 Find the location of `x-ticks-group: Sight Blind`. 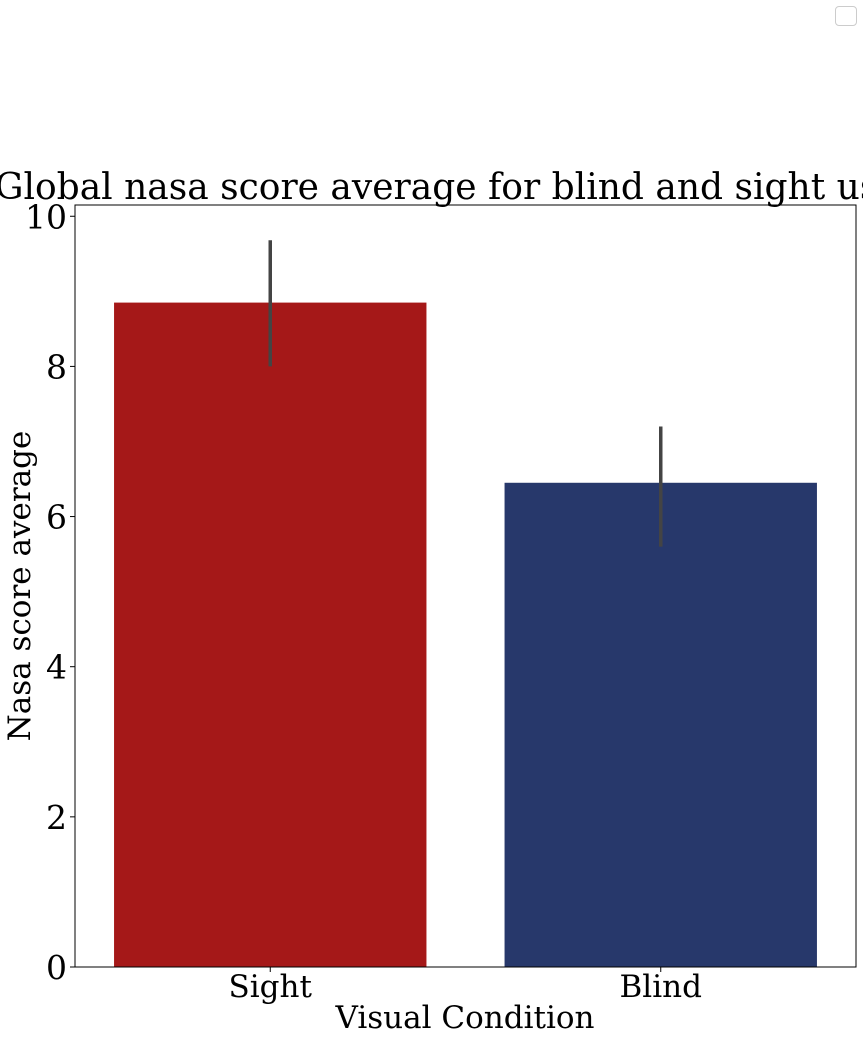

x-ticks-group: Sight Blind is located at coordinates (465, 986).